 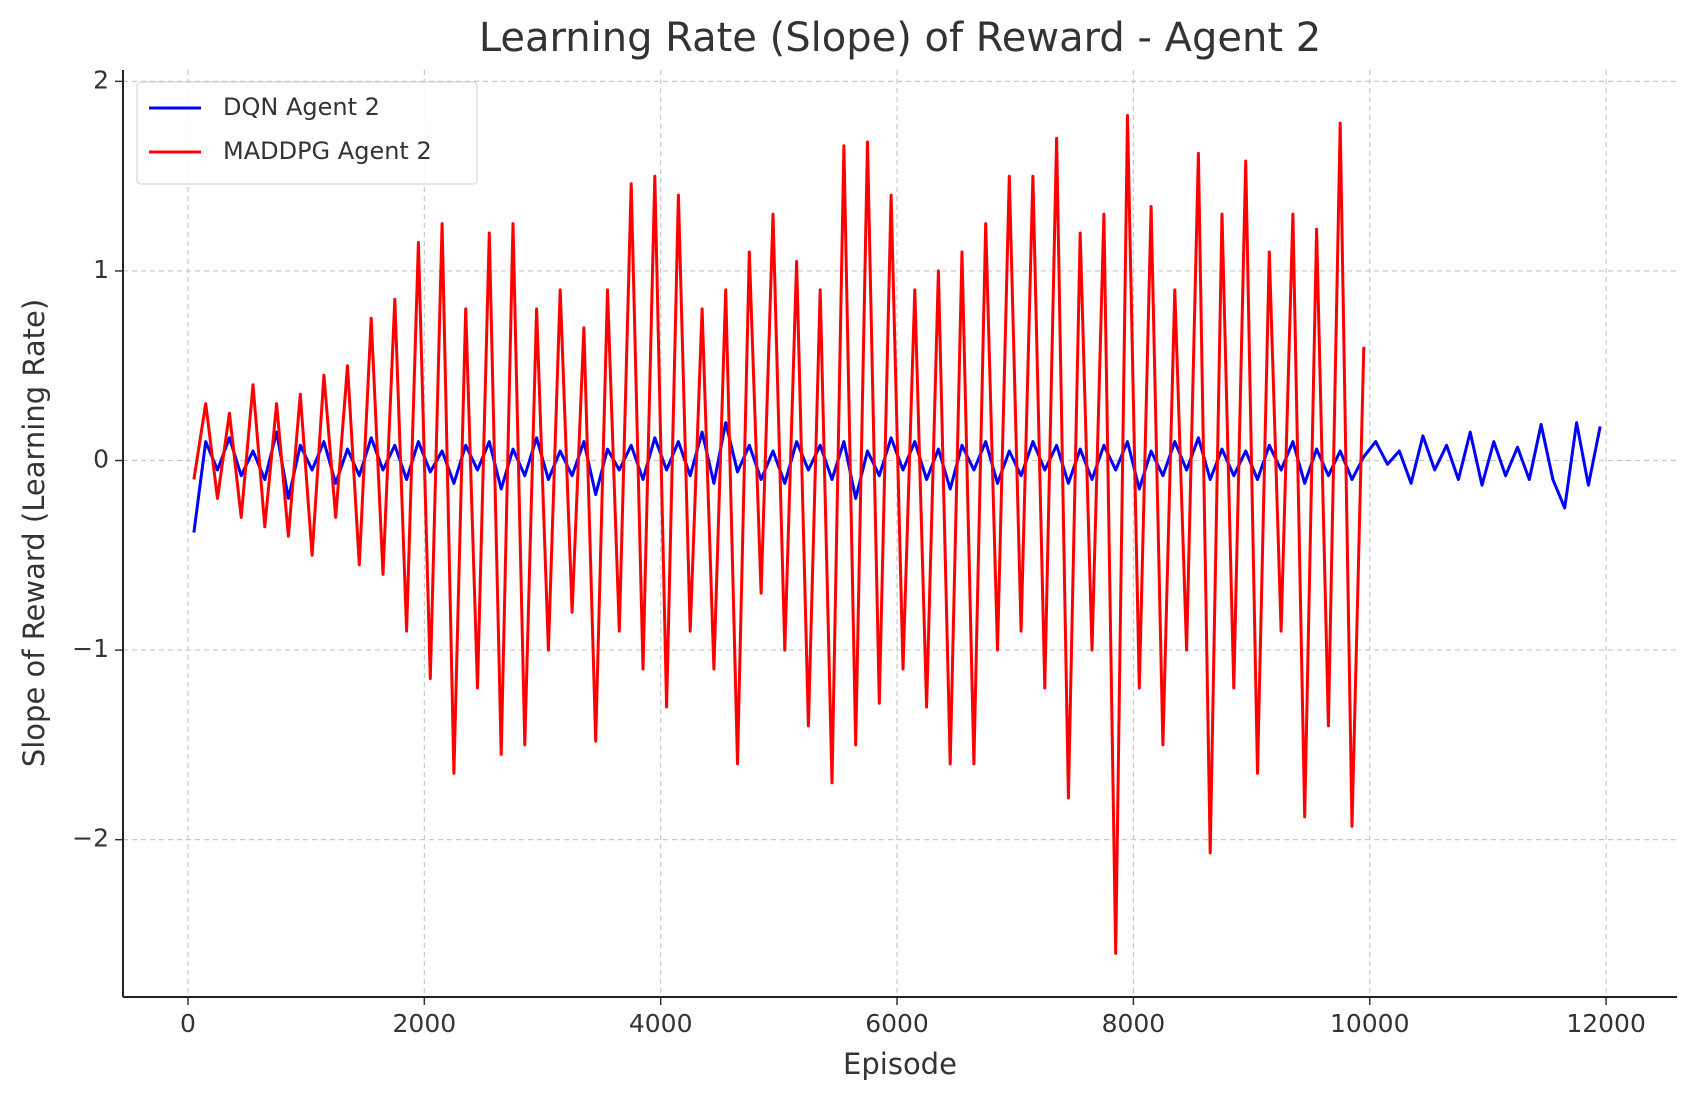 What do you see at coordinates (900, 1064) in the screenshot?
I see `x-axis-label: Episode` at bounding box center [900, 1064].